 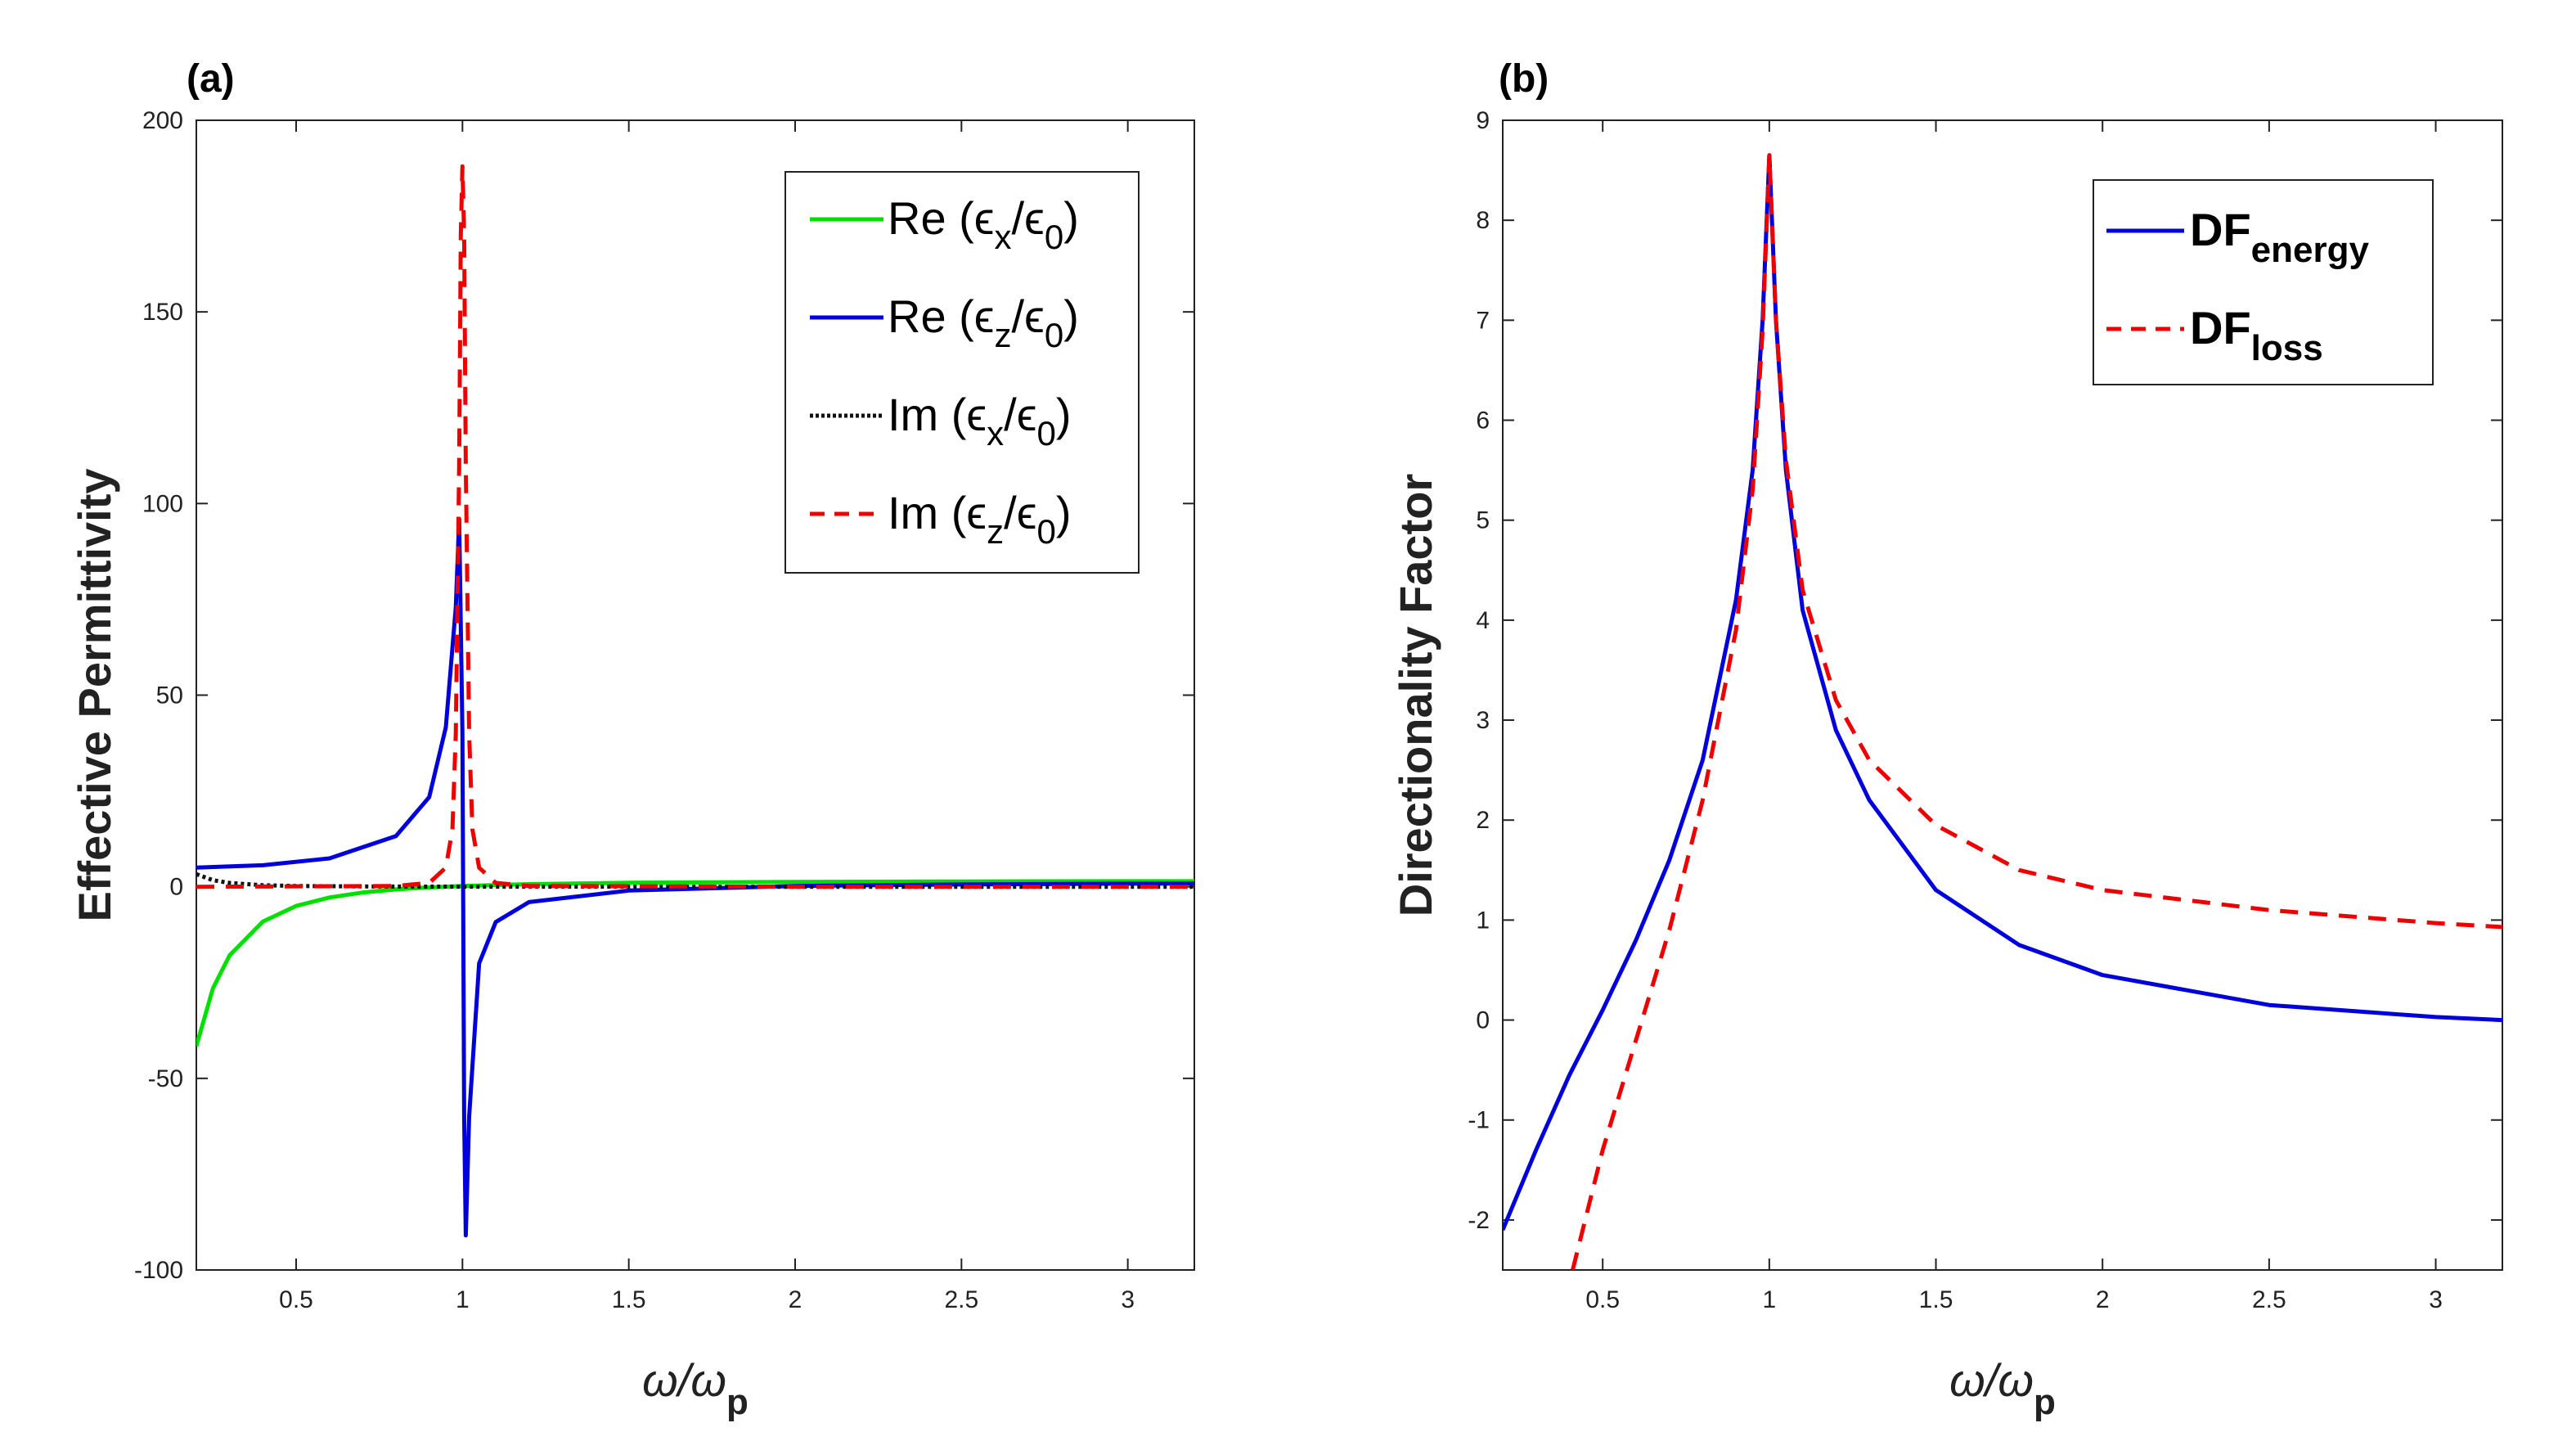 I want to click on legend: DFenergy DFloss, so click(x=2264, y=282).